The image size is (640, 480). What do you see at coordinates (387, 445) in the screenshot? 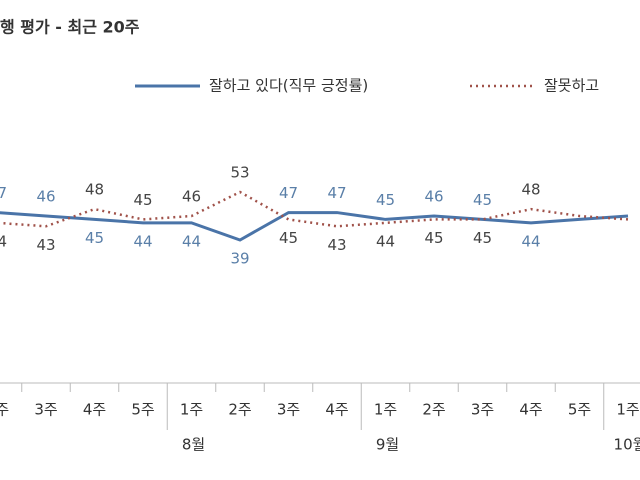
I see `month-label: 9월` at bounding box center [387, 445].